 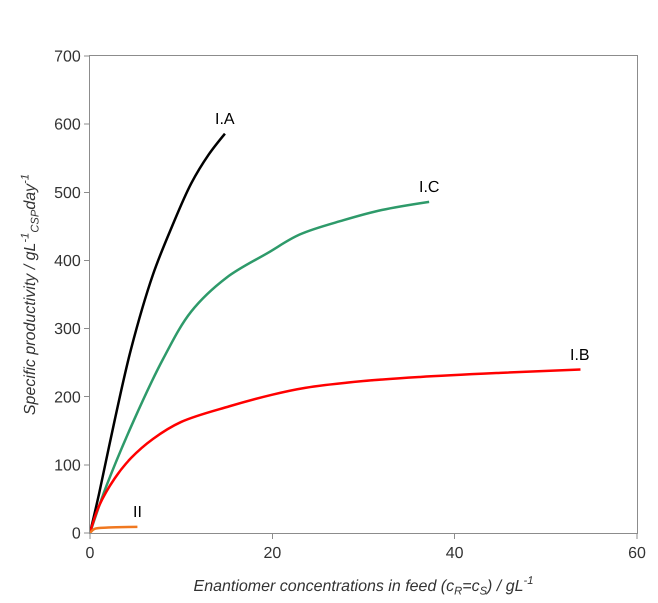 What do you see at coordinates (67, 125) in the screenshot?
I see `y-tick-label: 600` at bounding box center [67, 125].